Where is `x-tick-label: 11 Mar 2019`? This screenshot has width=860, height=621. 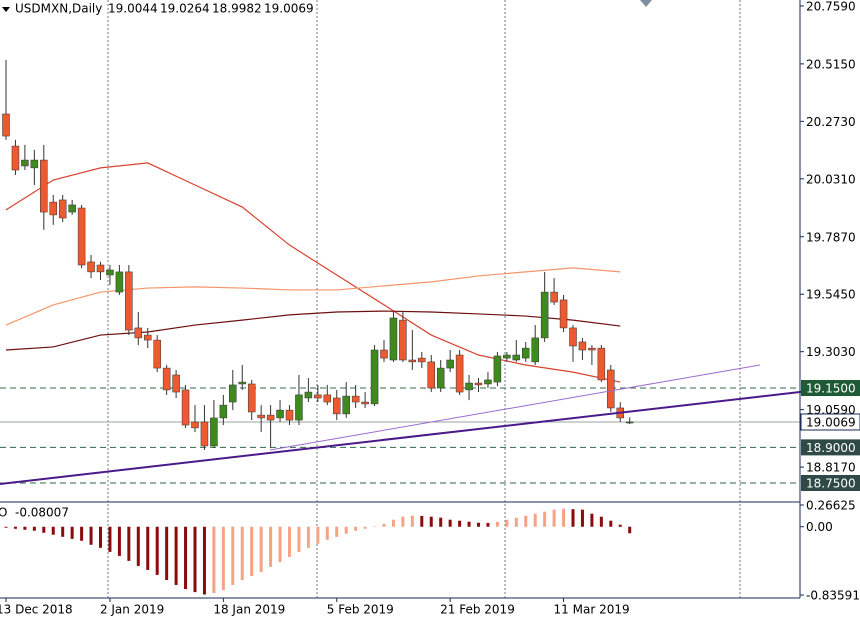 x-tick-label: 11 Mar 2019 is located at coordinates (592, 610).